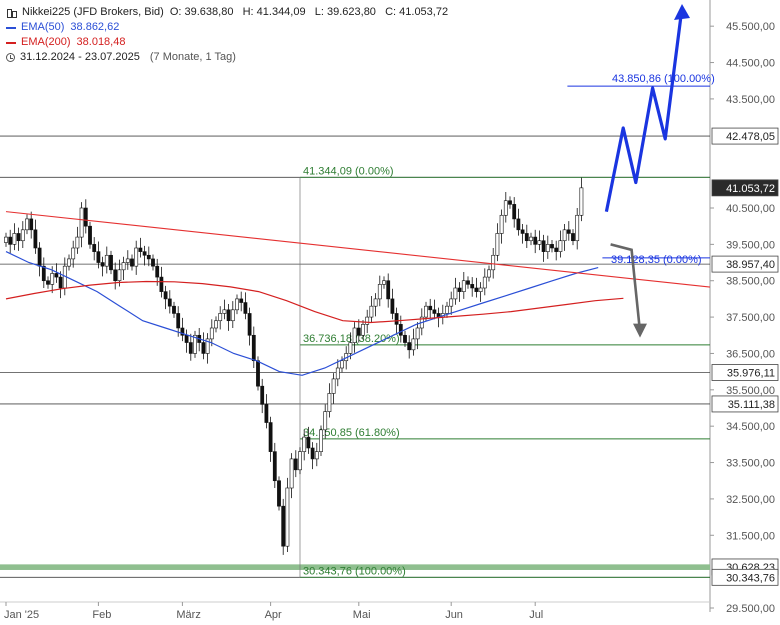  Describe the element at coordinates (348, 171) in the screenshot. I see `fib-label: 41.344,09 (0.00%)` at that location.